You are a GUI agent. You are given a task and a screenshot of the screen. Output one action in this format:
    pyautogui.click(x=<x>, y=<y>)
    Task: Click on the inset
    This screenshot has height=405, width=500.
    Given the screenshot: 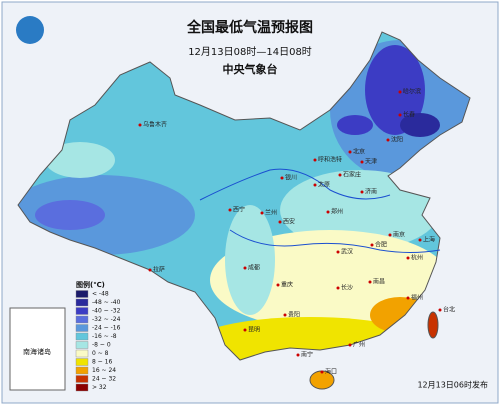 What is the action you would take?
    pyautogui.click(x=37, y=349)
    